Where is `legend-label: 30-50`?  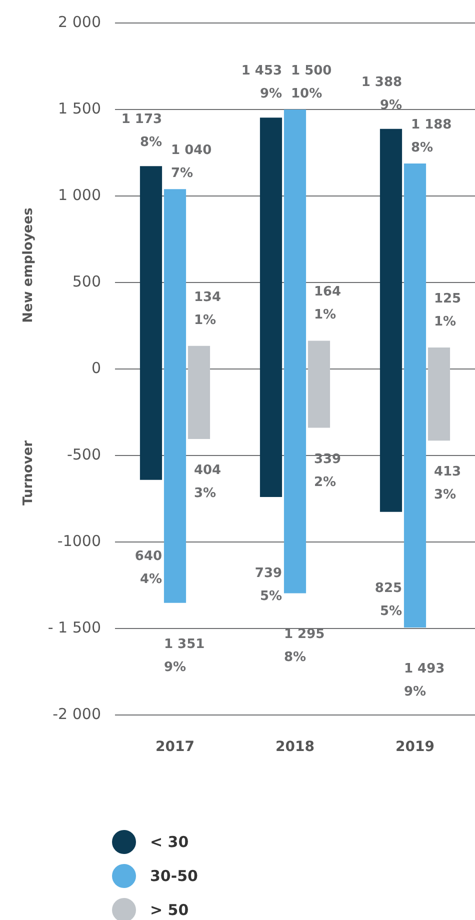 legend-label: 30-50 is located at coordinates (174, 876).